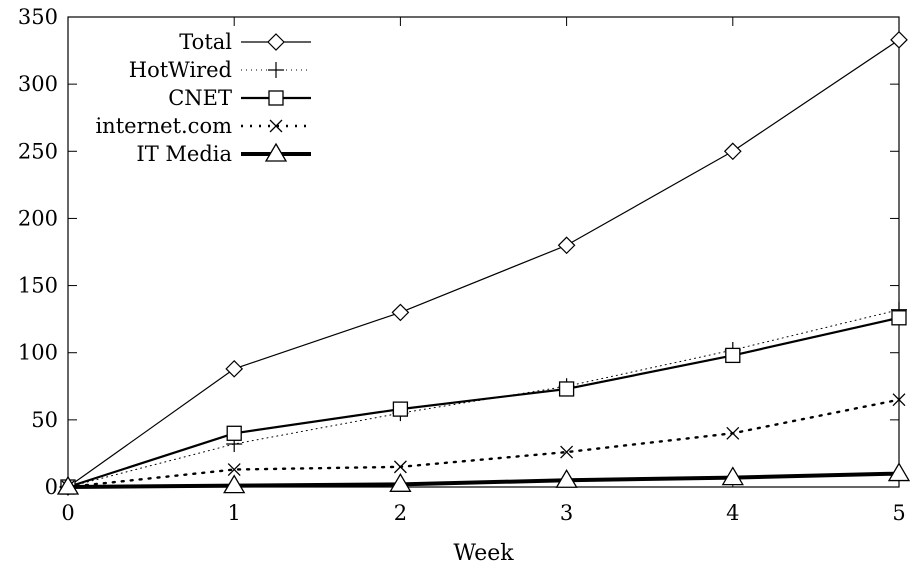 The height and width of the screenshot is (566, 911). I want to click on y-tick-label: 50, so click(44, 420).